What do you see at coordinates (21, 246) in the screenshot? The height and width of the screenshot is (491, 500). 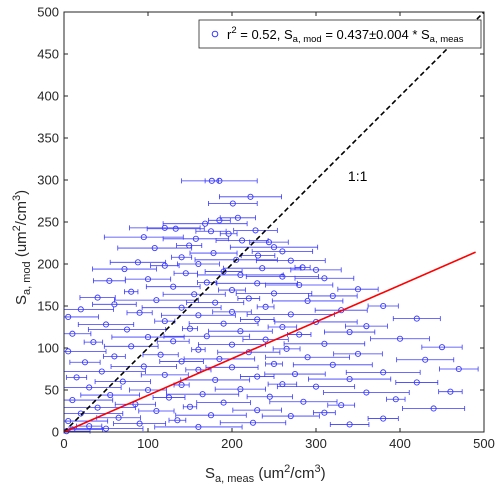 I see `y-label-unit-open: (um` at bounding box center [21, 246].